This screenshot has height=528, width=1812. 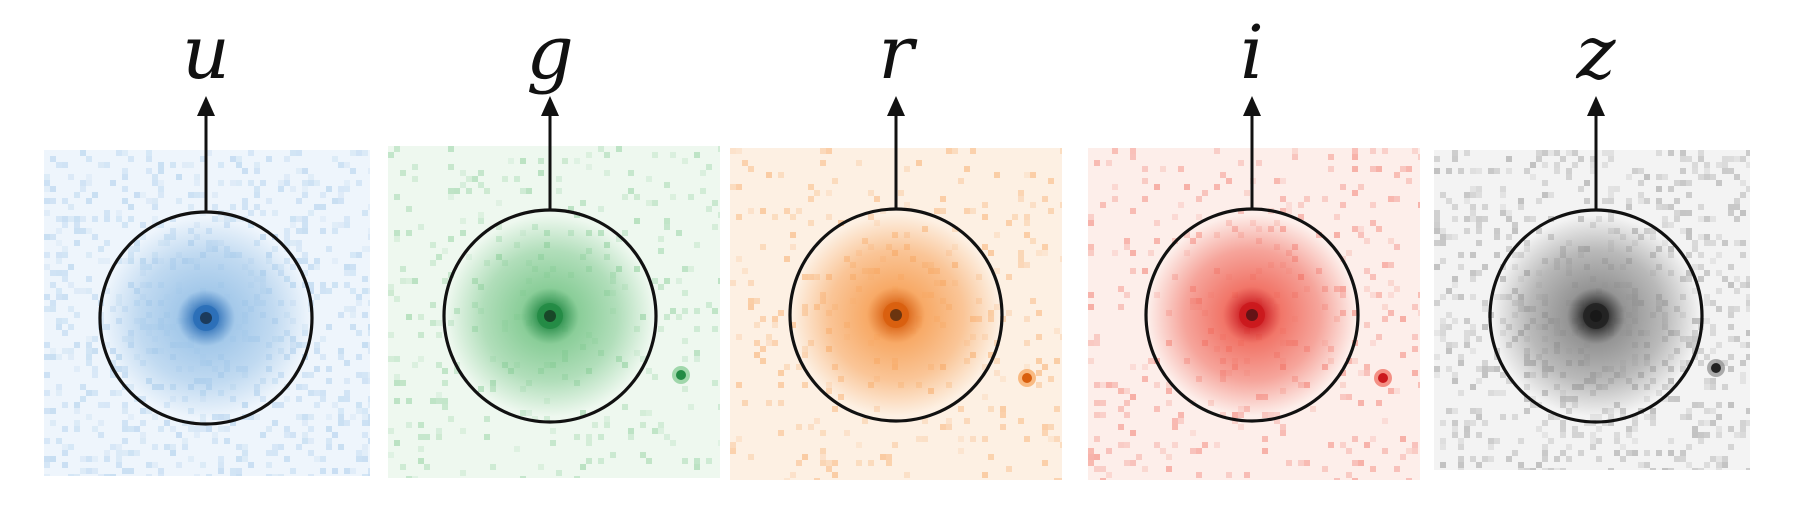 What do you see at coordinates (206, 53) in the screenshot?
I see `band-label-u: u` at bounding box center [206, 53].